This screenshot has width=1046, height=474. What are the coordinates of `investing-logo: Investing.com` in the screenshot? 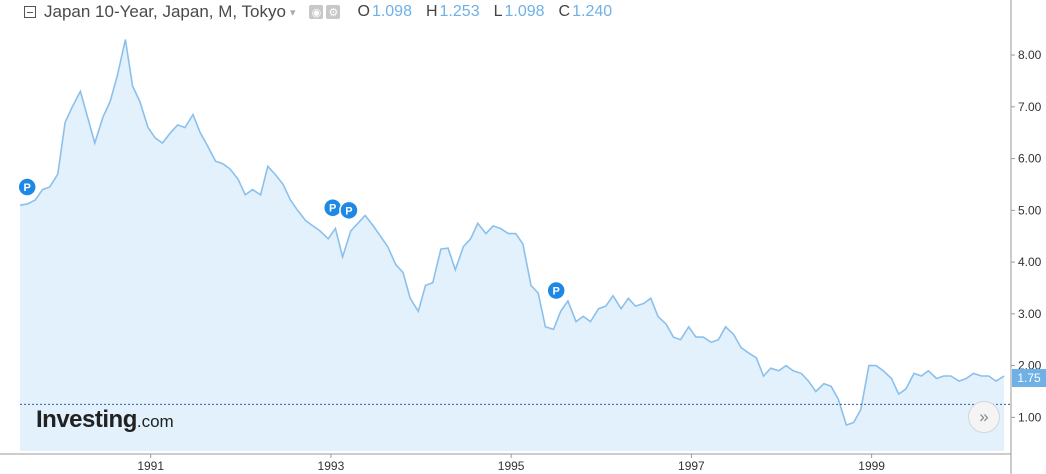 It's located at (105, 419).